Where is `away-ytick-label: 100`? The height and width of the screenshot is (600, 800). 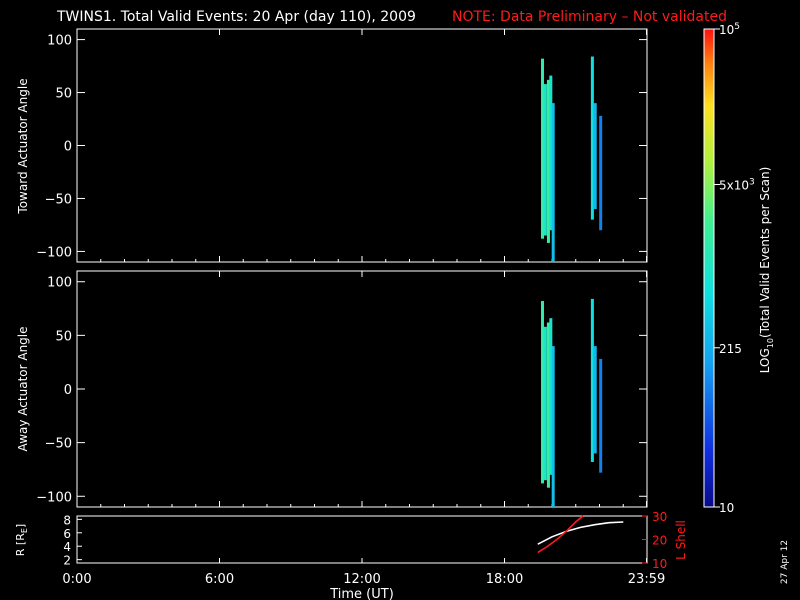 away-ytick-label: 100 is located at coordinates (59, 283).